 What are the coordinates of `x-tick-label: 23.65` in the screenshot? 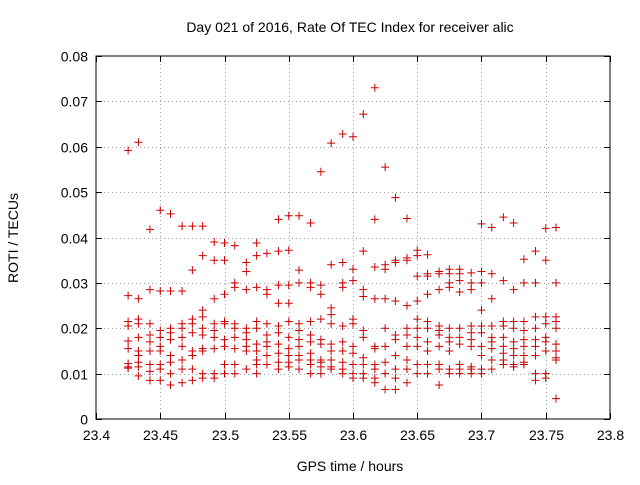 It's located at (417, 435).